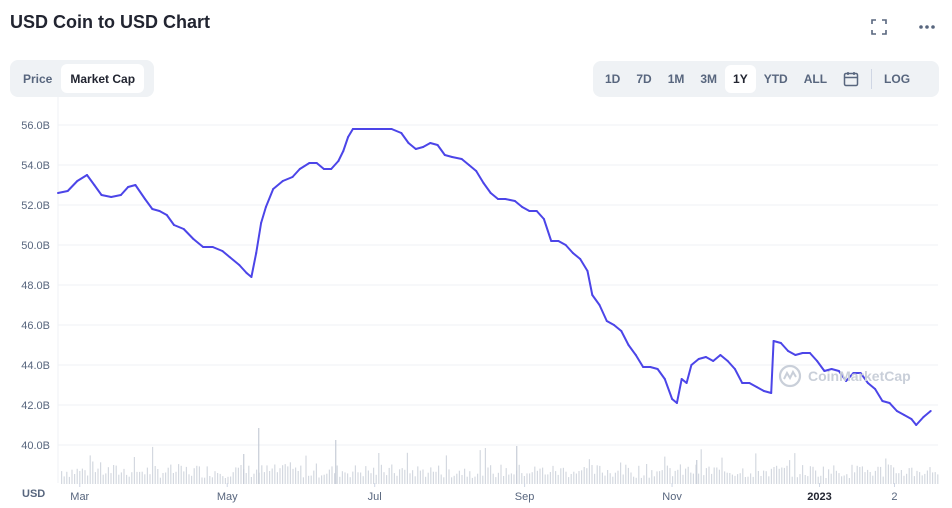  Describe the element at coordinates (103, 78) in the screenshot. I see `market-cap-tab: Market Cap` at that location.